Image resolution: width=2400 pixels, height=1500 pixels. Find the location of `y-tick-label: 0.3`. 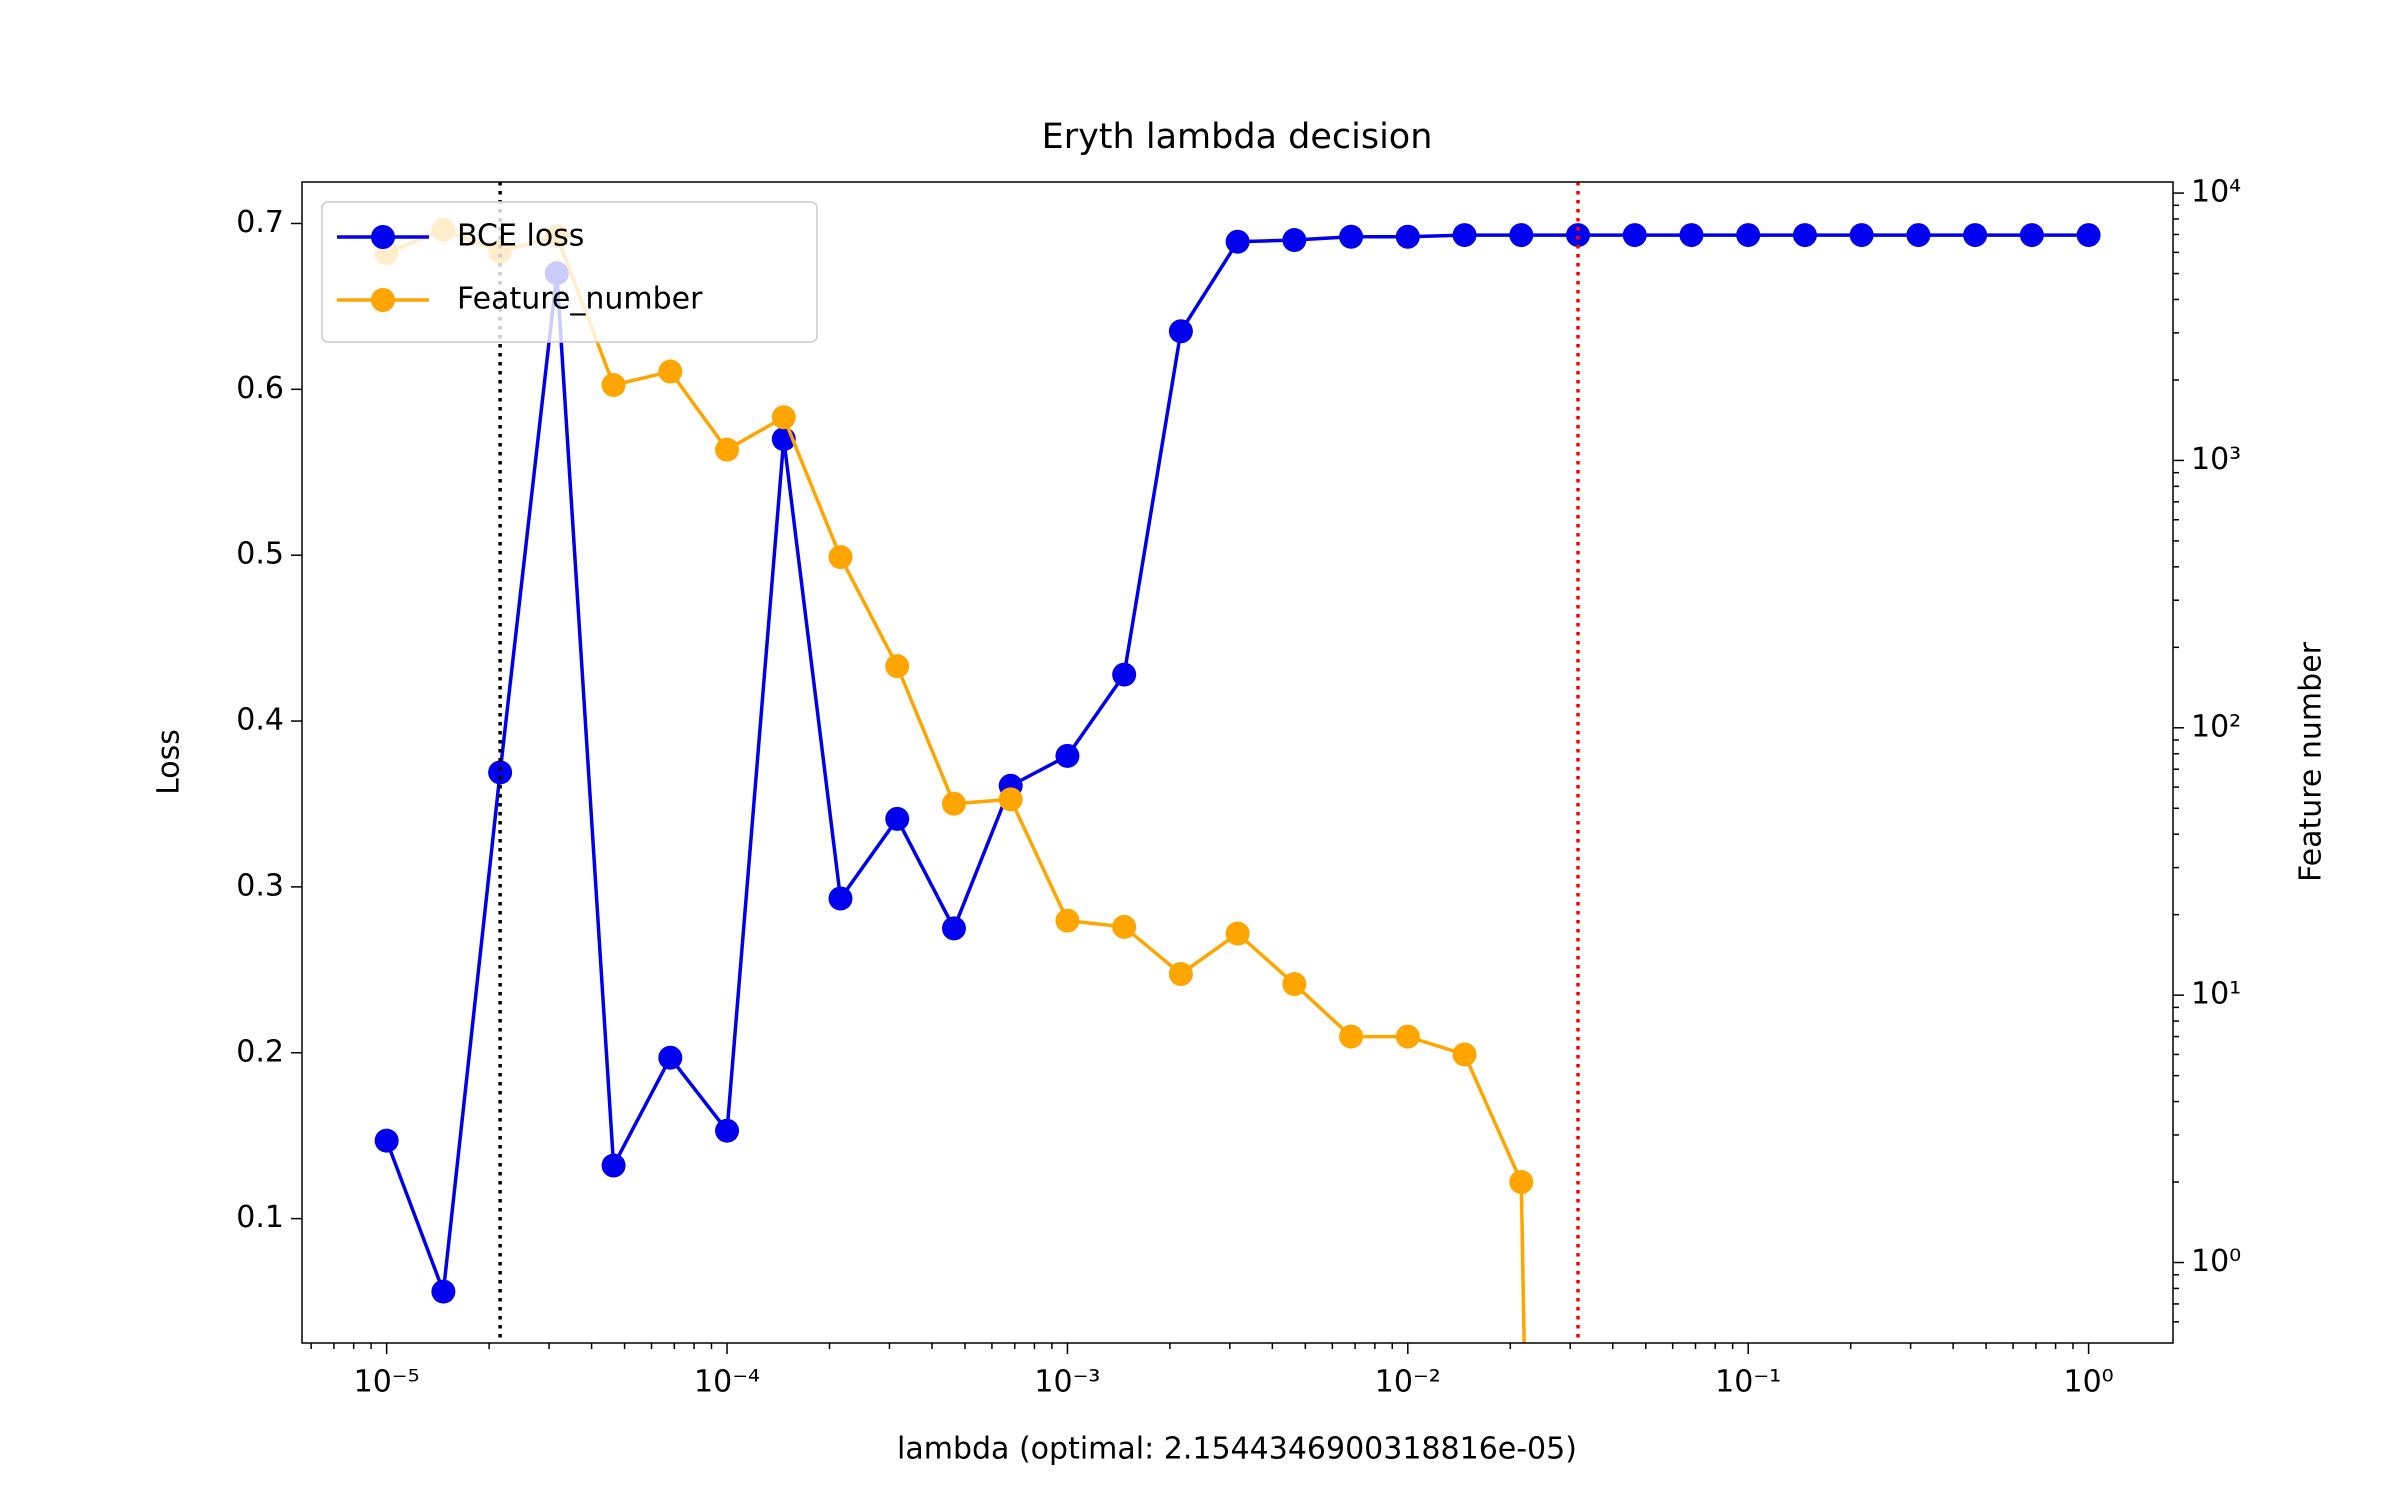

y-tick-label: 0.3 is located at coordinates (260, 885).